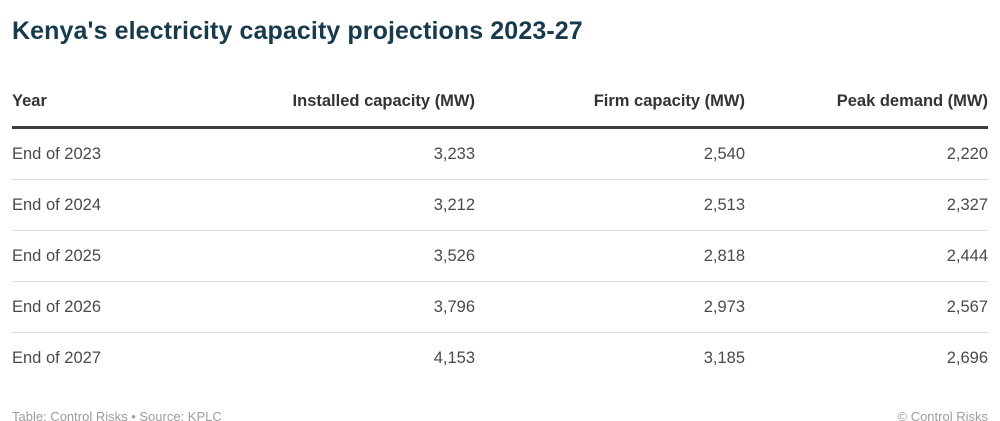 The height and width of the screenshot is (421, 1000). Describe the element at coordinates (338, 110) in the screenshot. I see `column-header-installed-capacity: Installed capacity (MW)` at that location.